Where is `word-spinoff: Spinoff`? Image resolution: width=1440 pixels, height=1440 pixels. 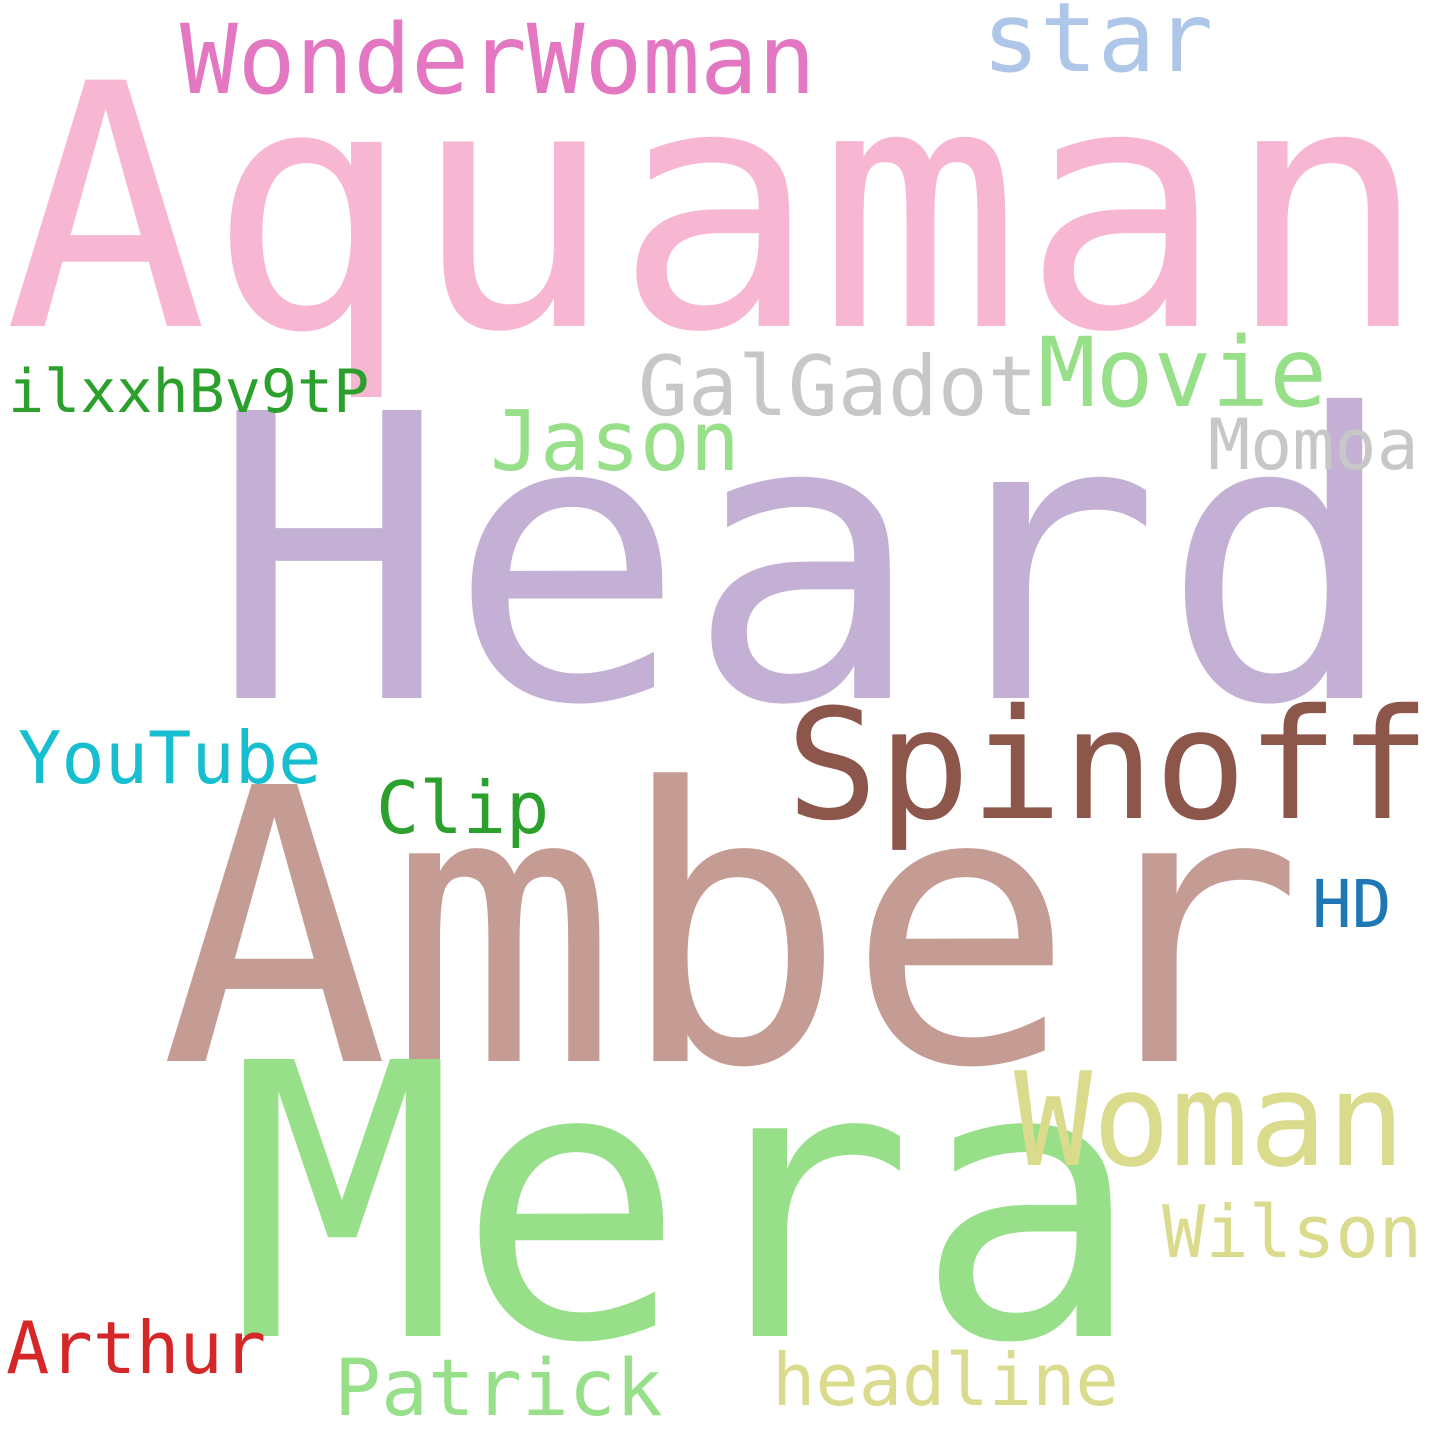
word-spinoff: Spinoff is located at coordinates (1108, 766).